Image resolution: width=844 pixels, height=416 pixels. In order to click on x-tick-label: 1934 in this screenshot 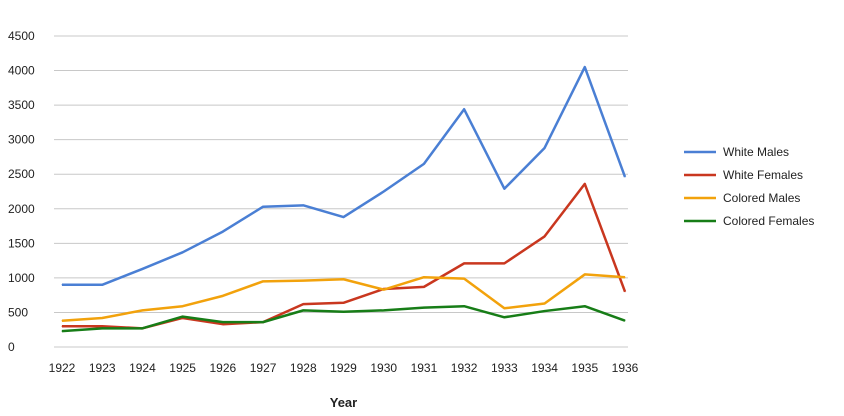, I will do `click(544, 368)`.